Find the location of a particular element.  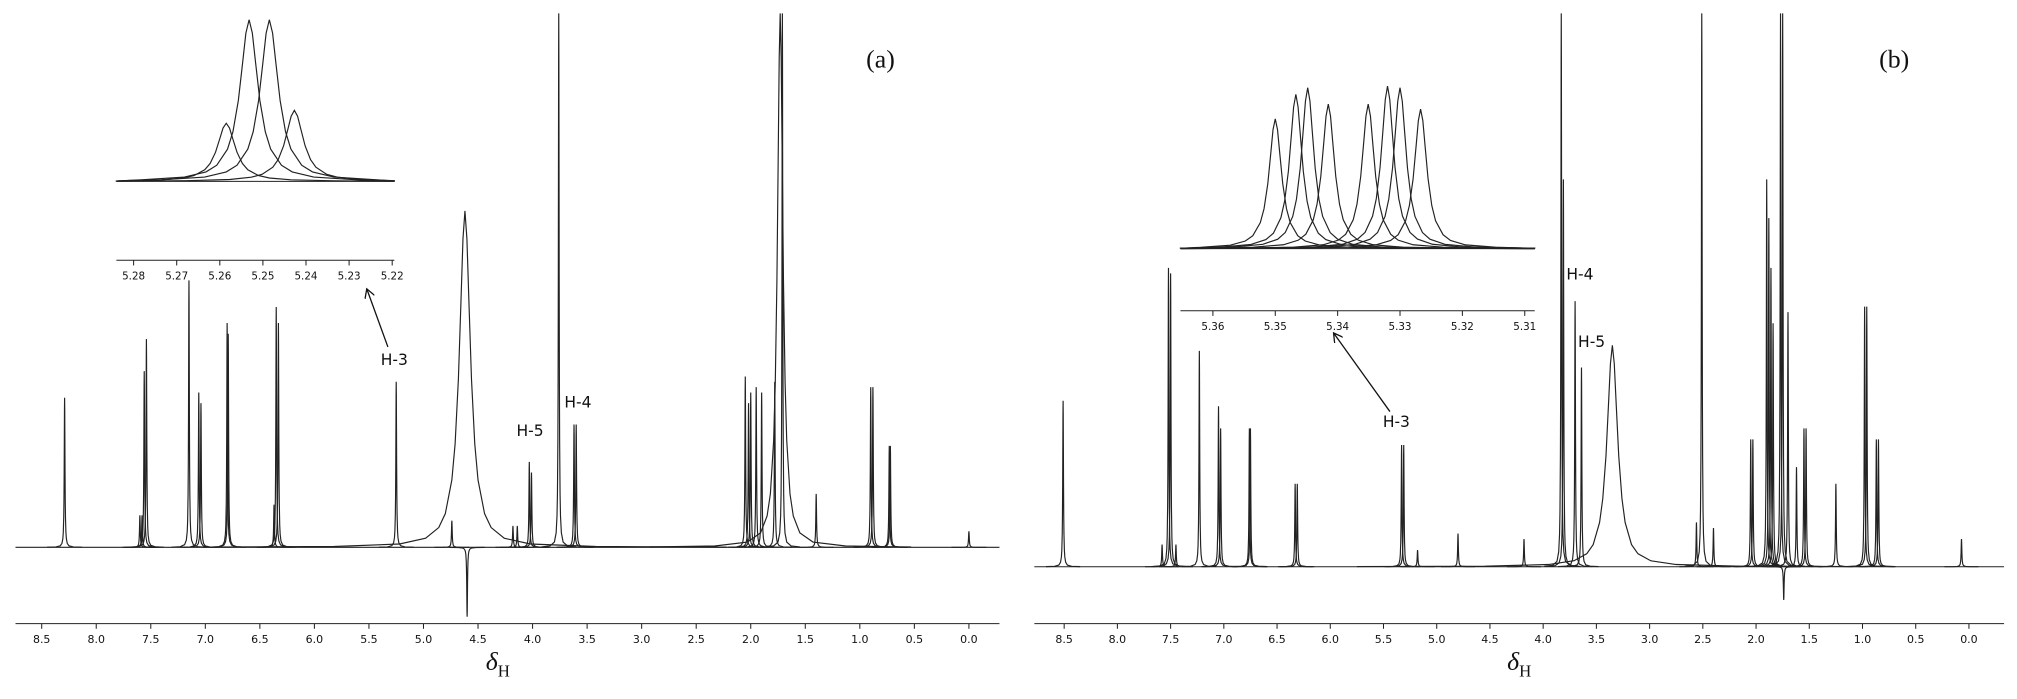

x-tick-label: 5.28 is located at coordinates (133, 277).